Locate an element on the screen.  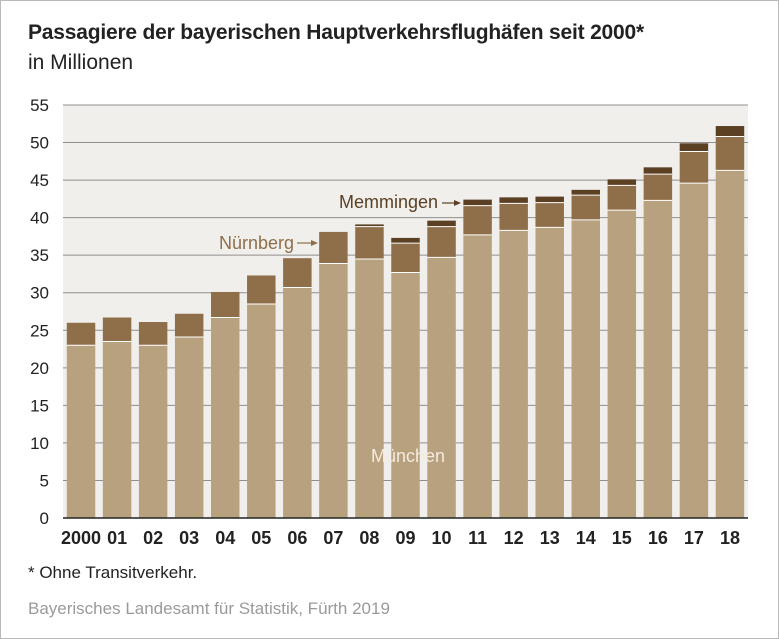
y-axis-ticks: 0 5 10 15 20 25 30 35 40 45 50 55 is located at coordinates (39, 312).